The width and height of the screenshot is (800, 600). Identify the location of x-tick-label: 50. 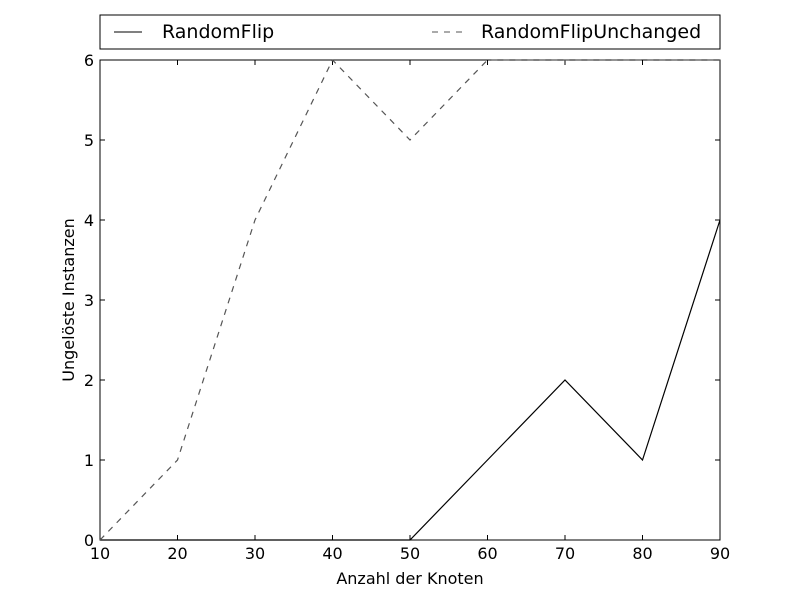
(410, 553).